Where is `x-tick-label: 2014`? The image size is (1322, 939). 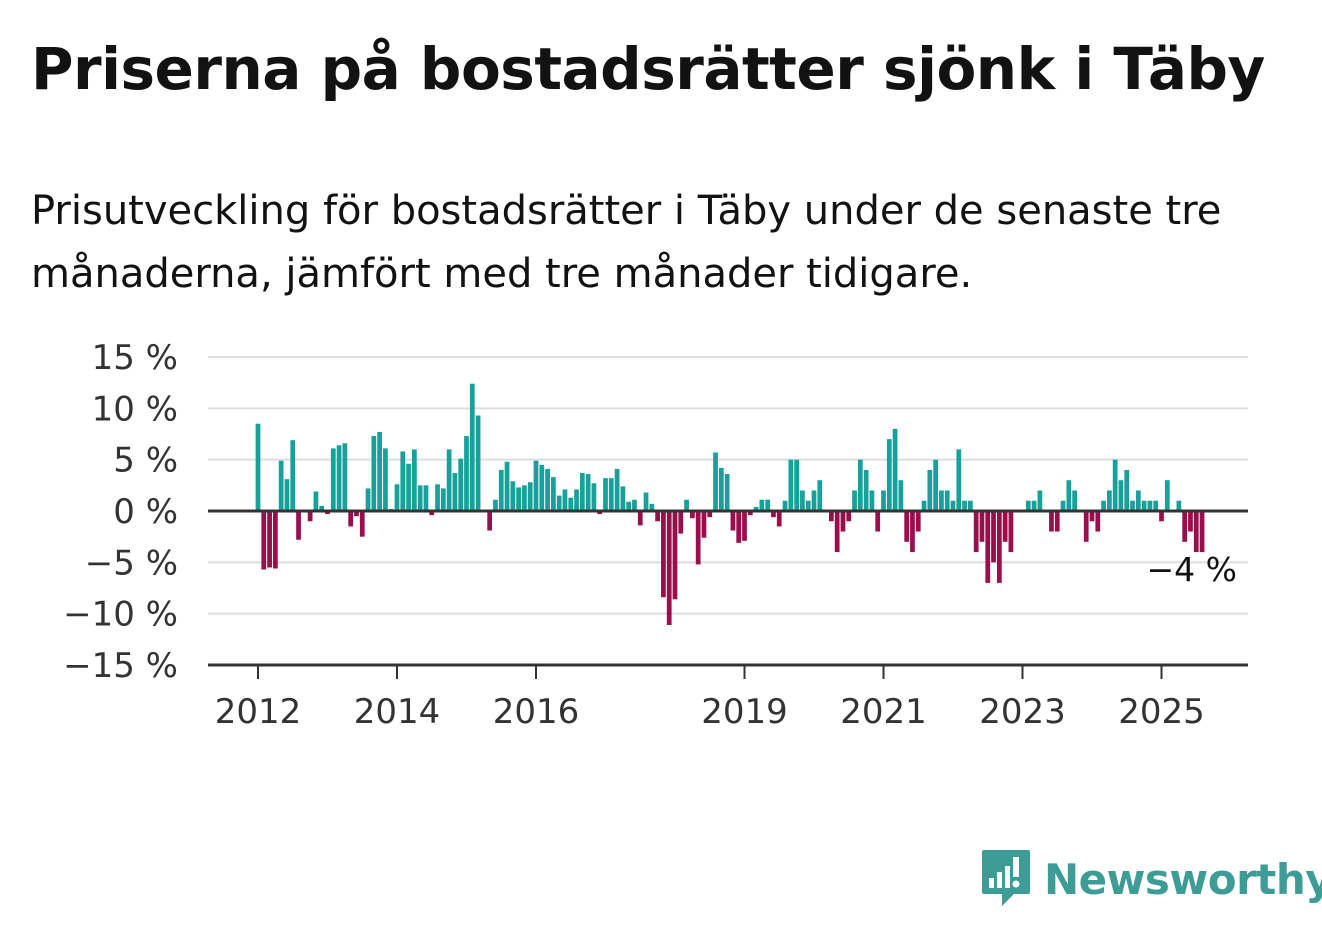
x-tick-label: 2014 is located at coordinates (397, 712).